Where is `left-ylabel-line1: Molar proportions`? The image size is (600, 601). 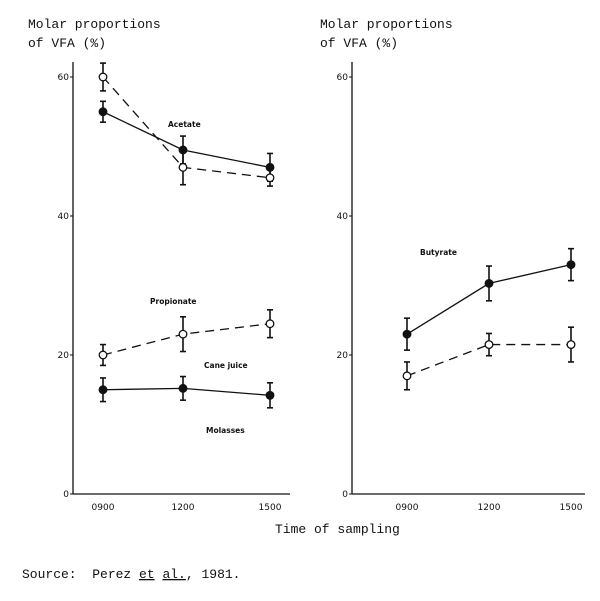
left-ylabel-line1: Molar proportions is located at coordinates (94, 24).